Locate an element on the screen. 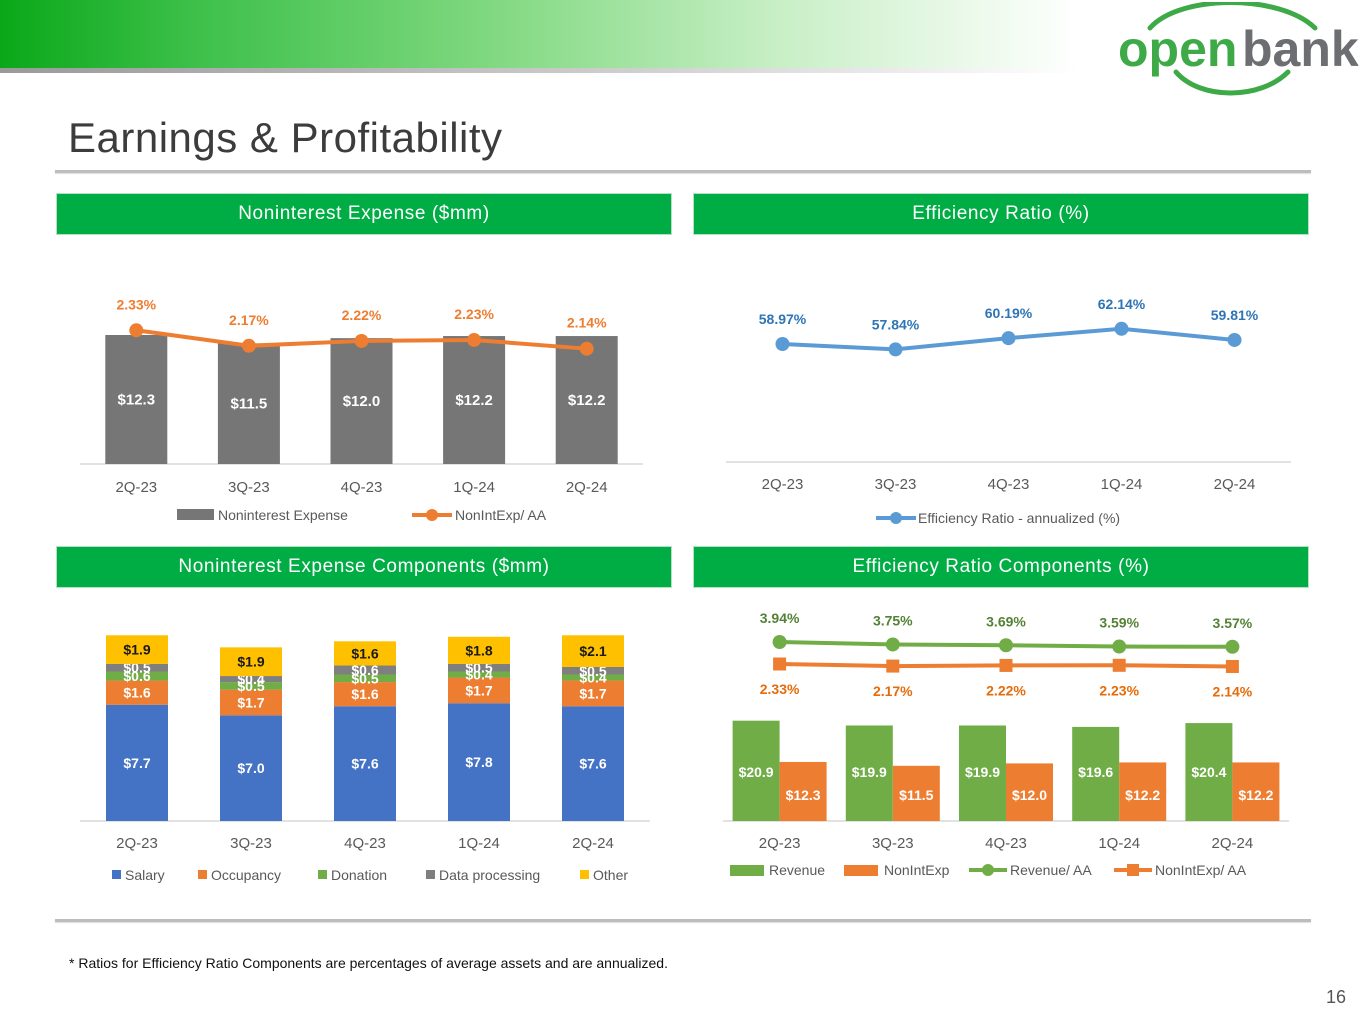 The height and width of the screenshot is (1024, 1365). line-value-label: 3.69% is located at coordinates (1006, 621).